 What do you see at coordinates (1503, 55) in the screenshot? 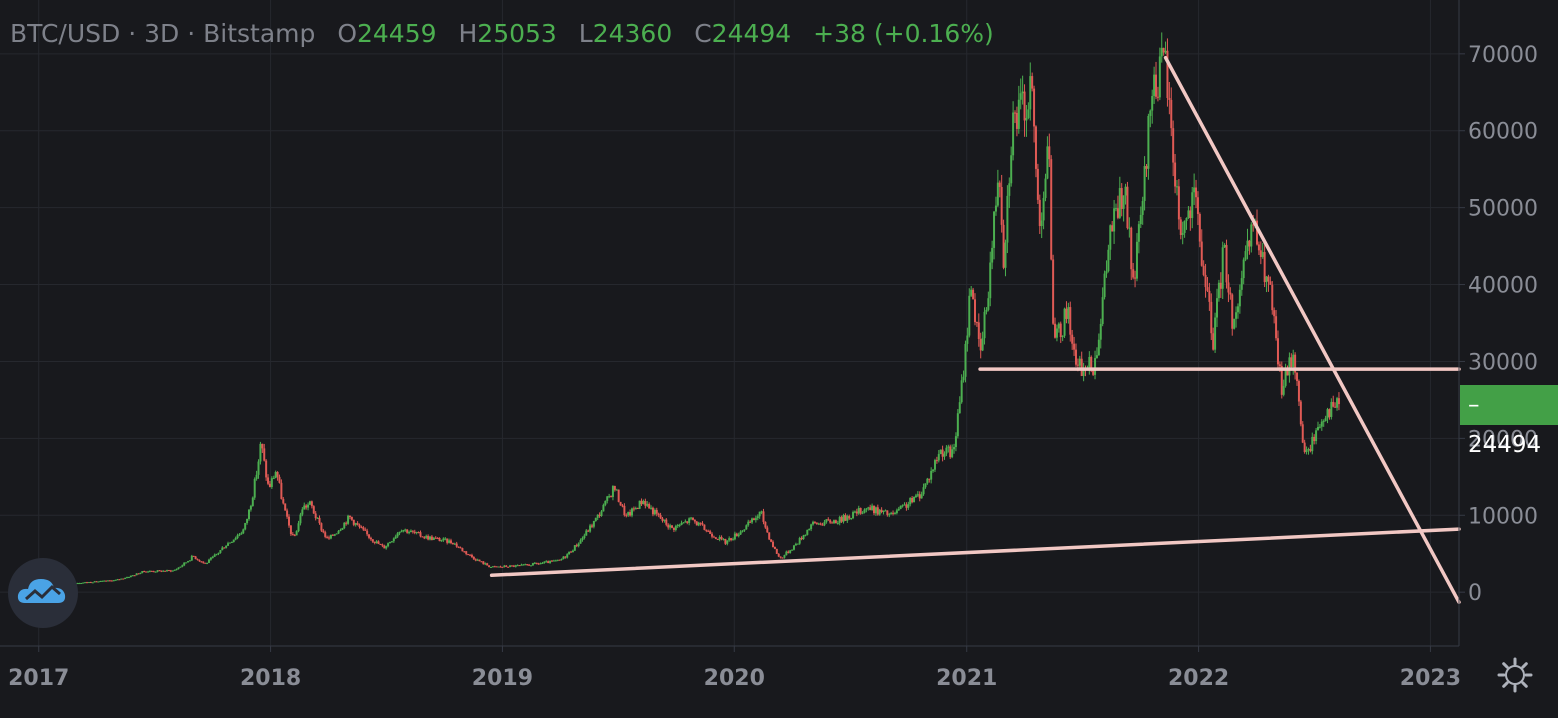
I see `y-tick-label: 70000` at bounding box center [1503, 55].